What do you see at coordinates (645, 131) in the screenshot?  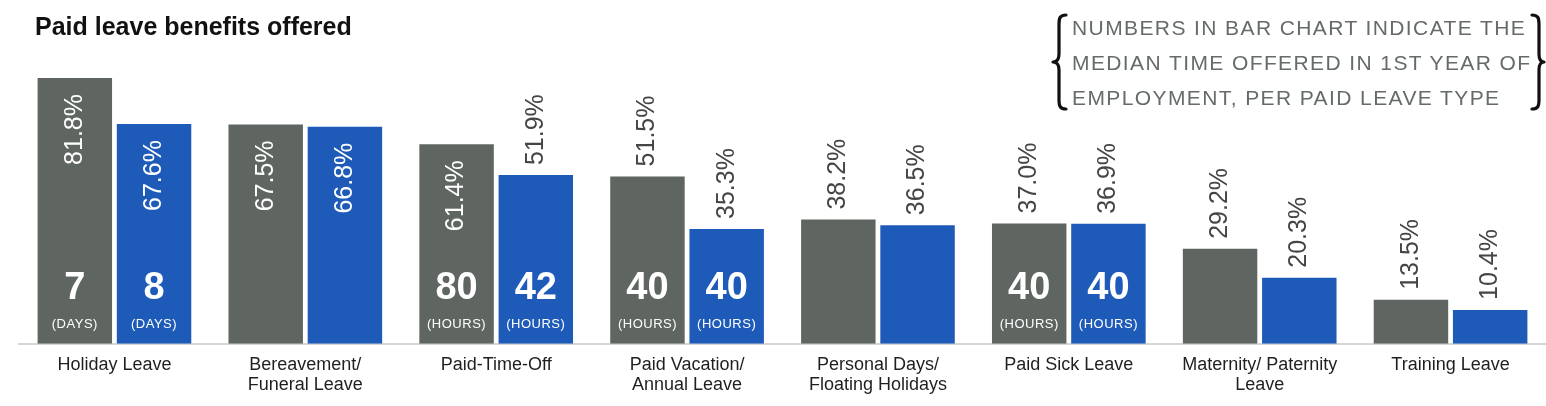 I see `data-label: 51.5%` at bounding box center [645, 131].